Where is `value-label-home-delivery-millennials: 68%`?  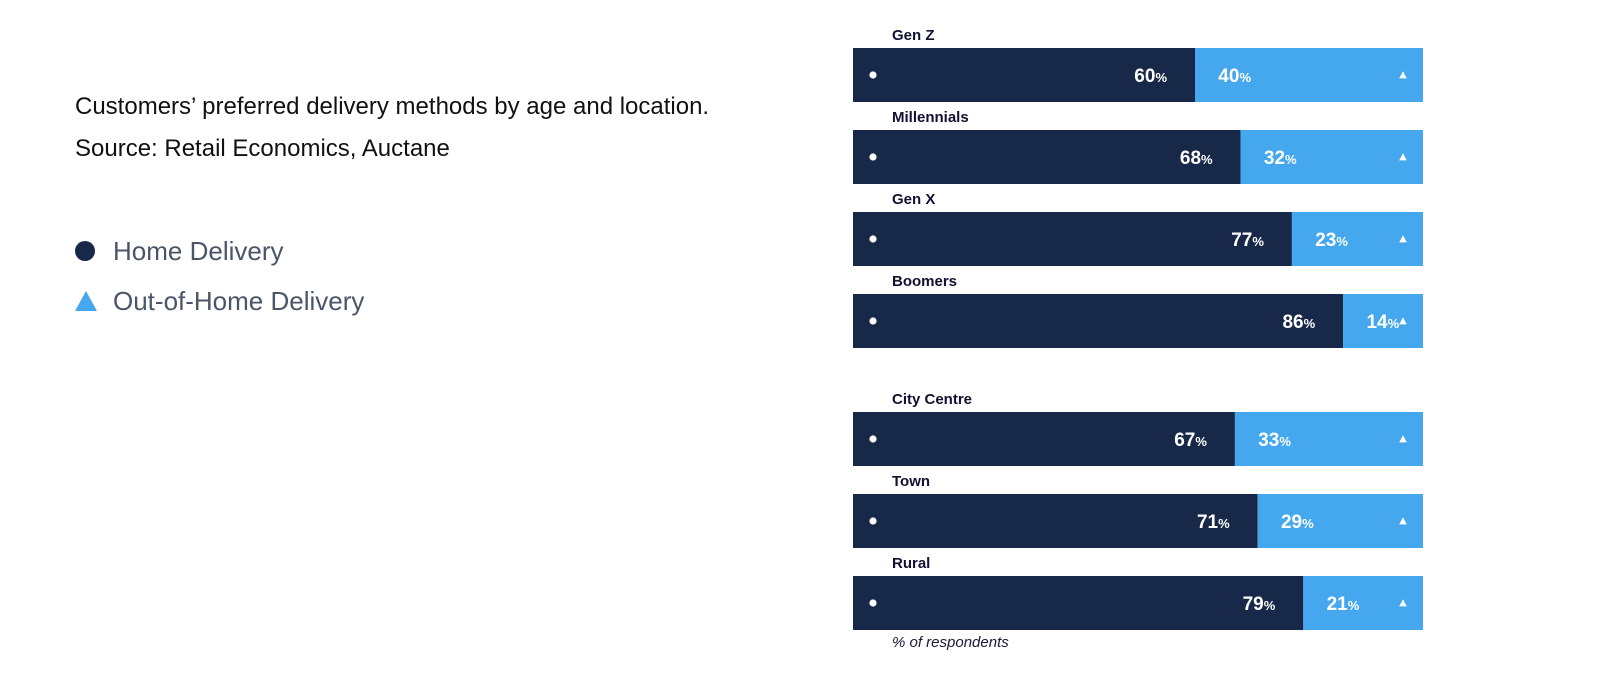
value-label-home-delivery-millennials: 68% is located at coordinates (1196, 158).